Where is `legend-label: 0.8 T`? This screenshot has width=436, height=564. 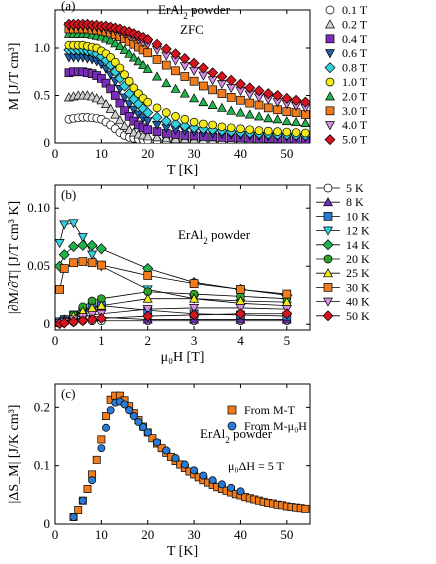
legend-label: 0.8 T is located at coordinates (355, 68).